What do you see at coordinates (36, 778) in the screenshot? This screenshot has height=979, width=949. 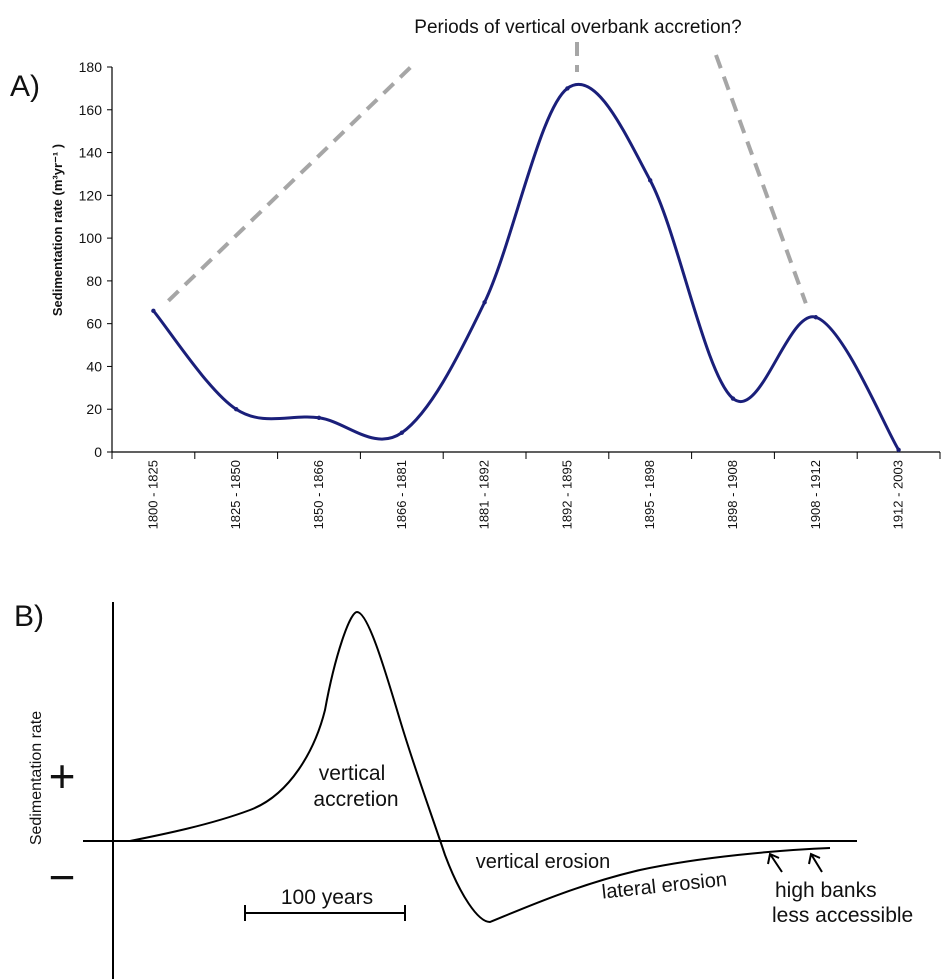 I see `chart-b-ylabel: Sedimentation rate` at bounding box center [36, 778].